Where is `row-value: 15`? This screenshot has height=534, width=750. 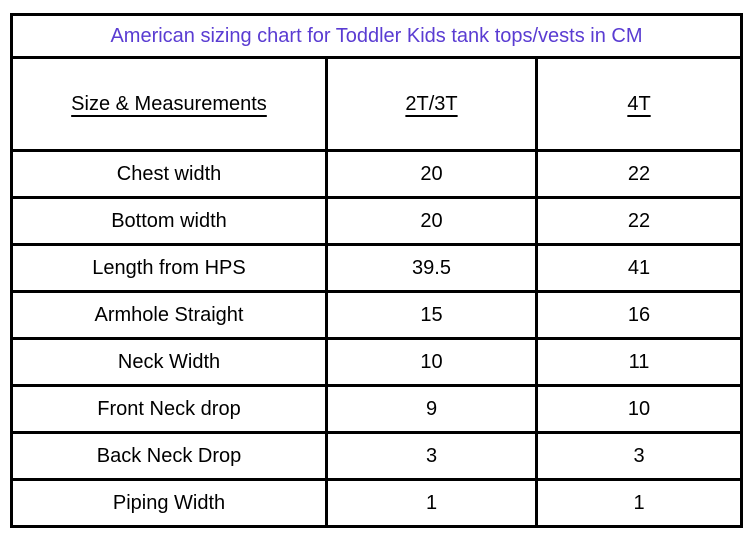
row-value: 15 is located at coordinates (431, 315).